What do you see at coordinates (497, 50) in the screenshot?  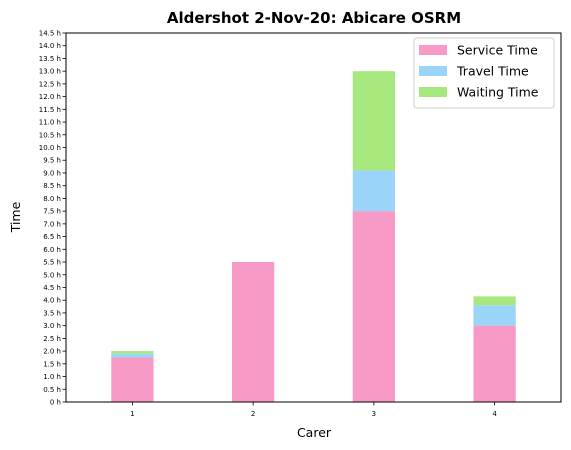 I see `legend-label: Service Time` at bounding box center [497, 50].